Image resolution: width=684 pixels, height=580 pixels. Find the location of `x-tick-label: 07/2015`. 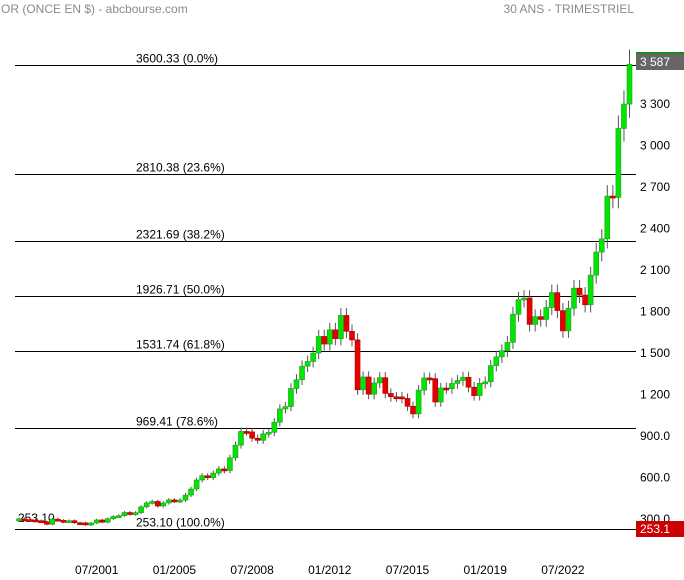

x-tick-label: 07/2015 is located at coordinates (408, 570).